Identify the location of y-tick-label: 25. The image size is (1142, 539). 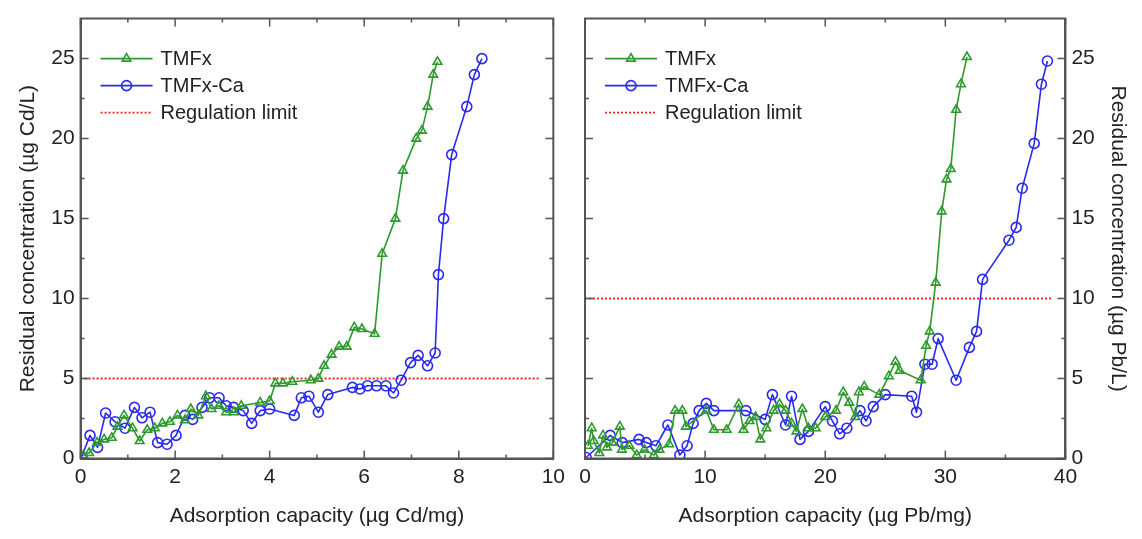
(63, 57).